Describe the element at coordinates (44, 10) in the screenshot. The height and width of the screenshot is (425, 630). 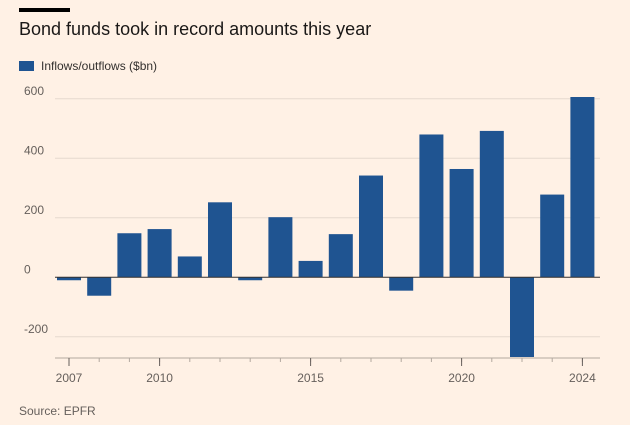
I see `header-rule` at that location.